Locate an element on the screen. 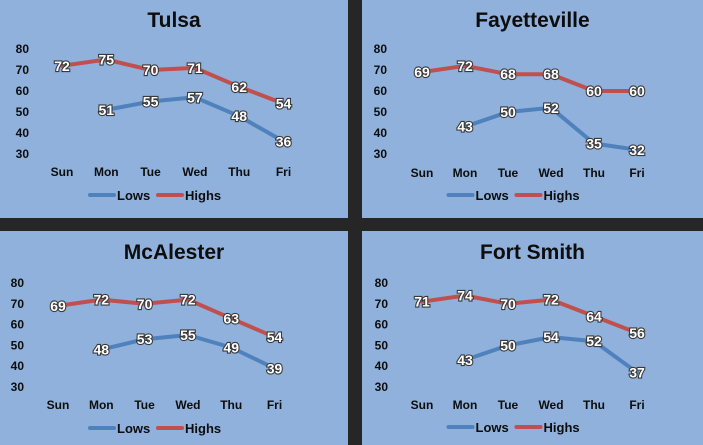 The width and height of the screenshot is (703, 445). data-label-lows: 54 is located at coordinates (551, 337).